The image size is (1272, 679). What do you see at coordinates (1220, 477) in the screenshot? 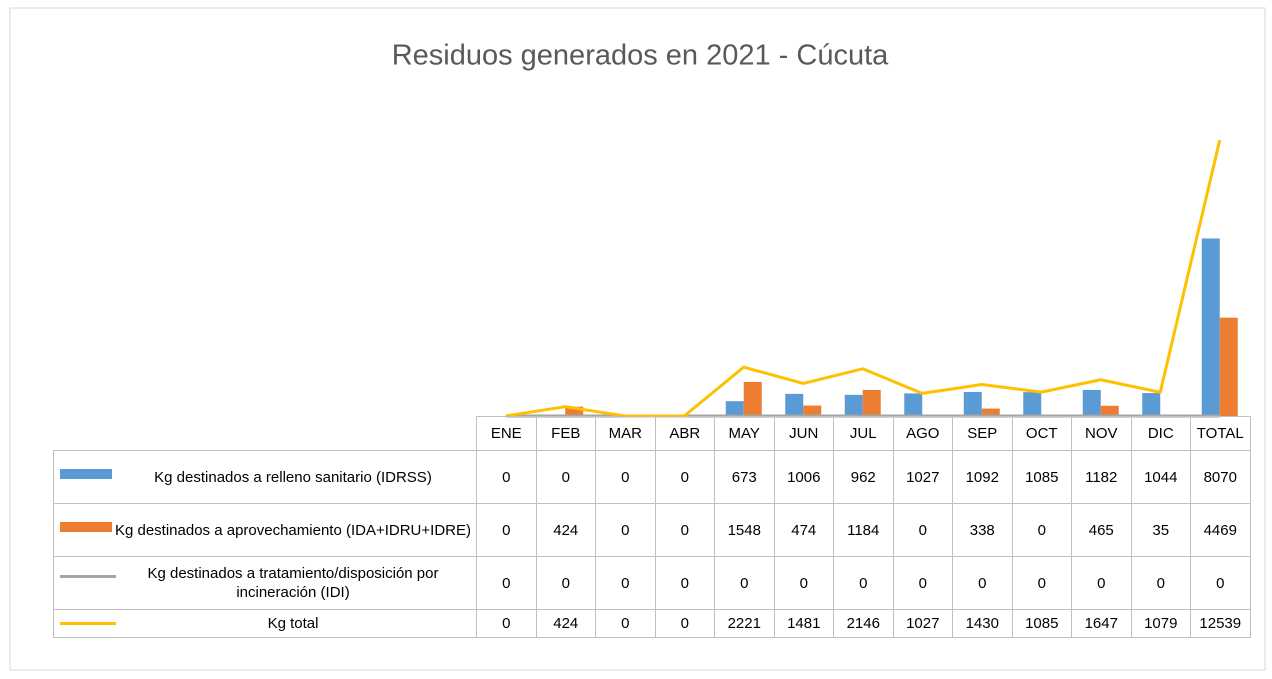
I see `table-value: 8070` at bounding box center [1220, 477].